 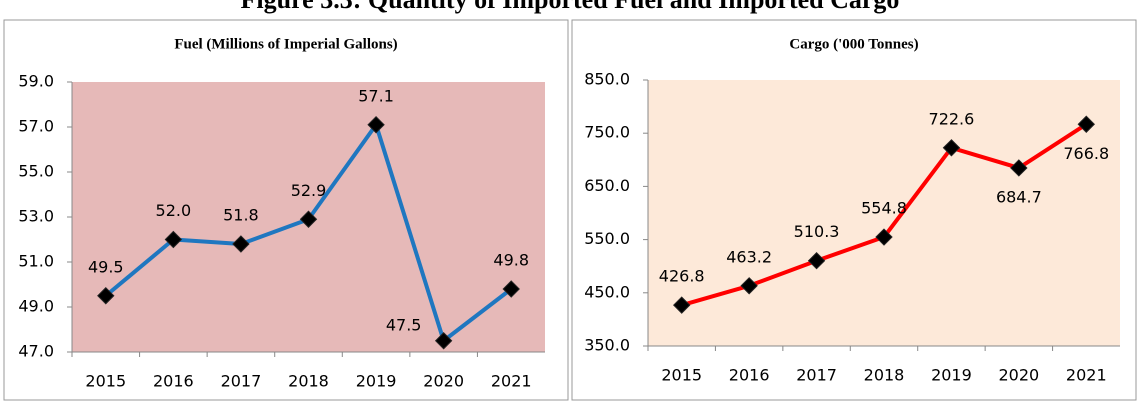 What do you see at coordinates (682, 276) in the screenshot?
I see `data-label: 426.8` at bounding box center [682, 276].